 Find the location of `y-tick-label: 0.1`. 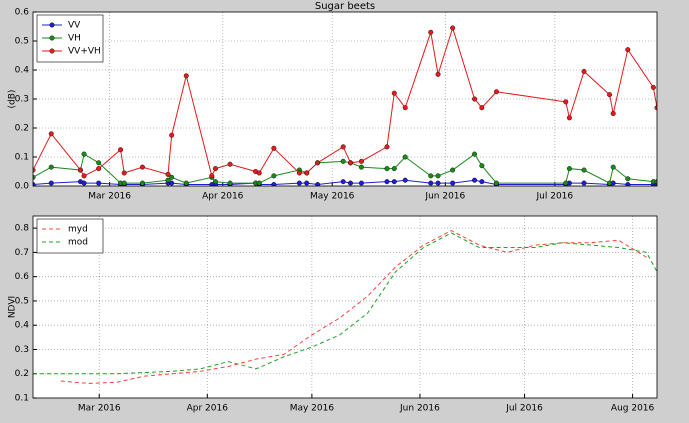

y-tick-label: 0.1 is located at coordinates (22, 399).